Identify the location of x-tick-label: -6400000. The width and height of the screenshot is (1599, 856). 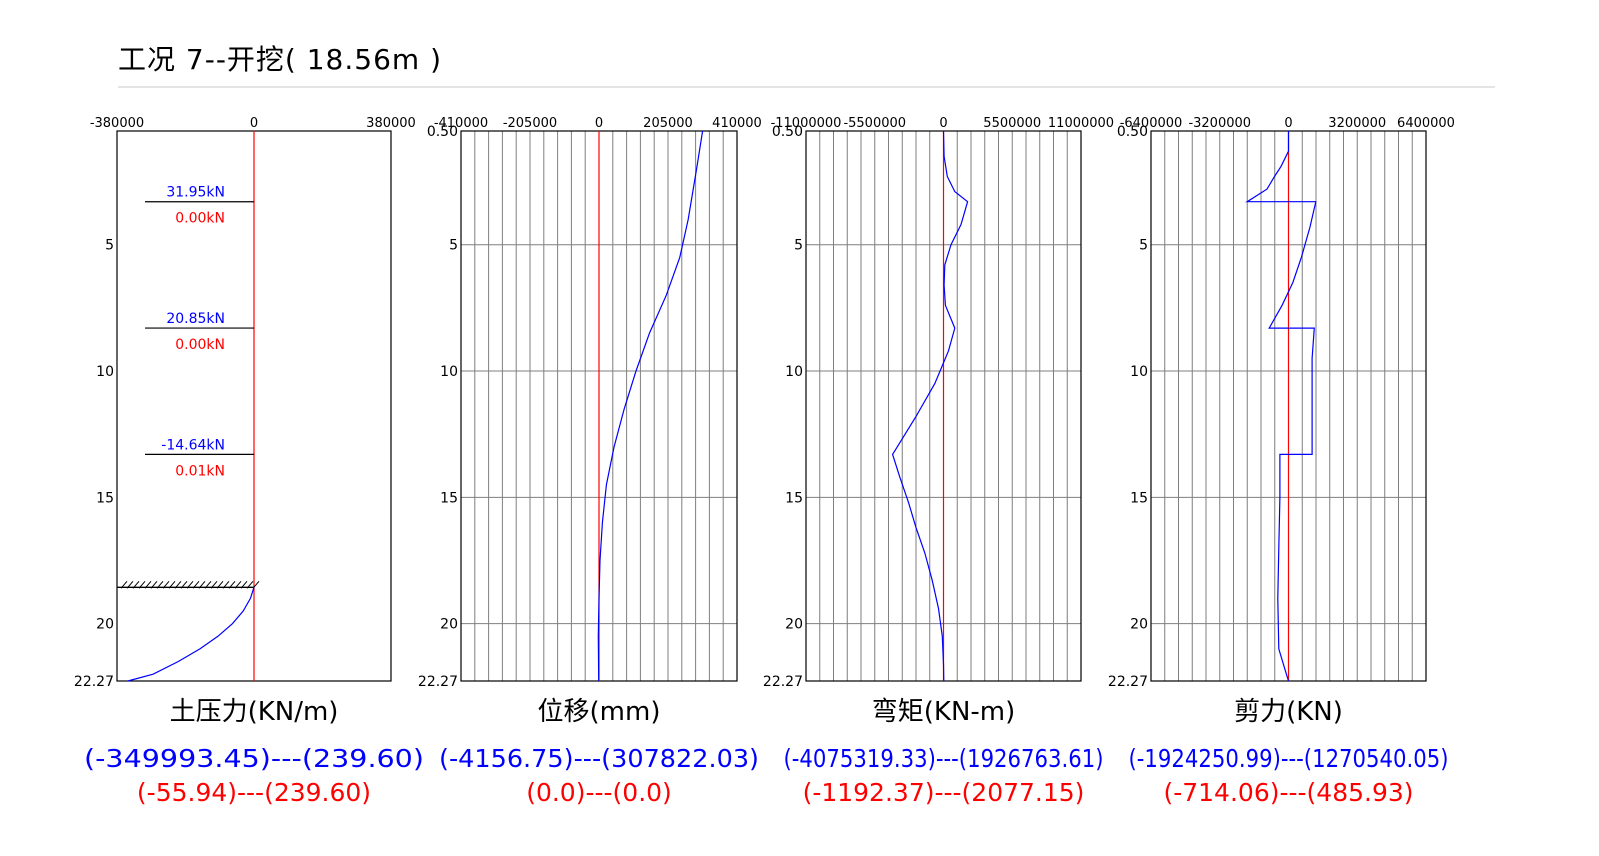
(1151, 123).